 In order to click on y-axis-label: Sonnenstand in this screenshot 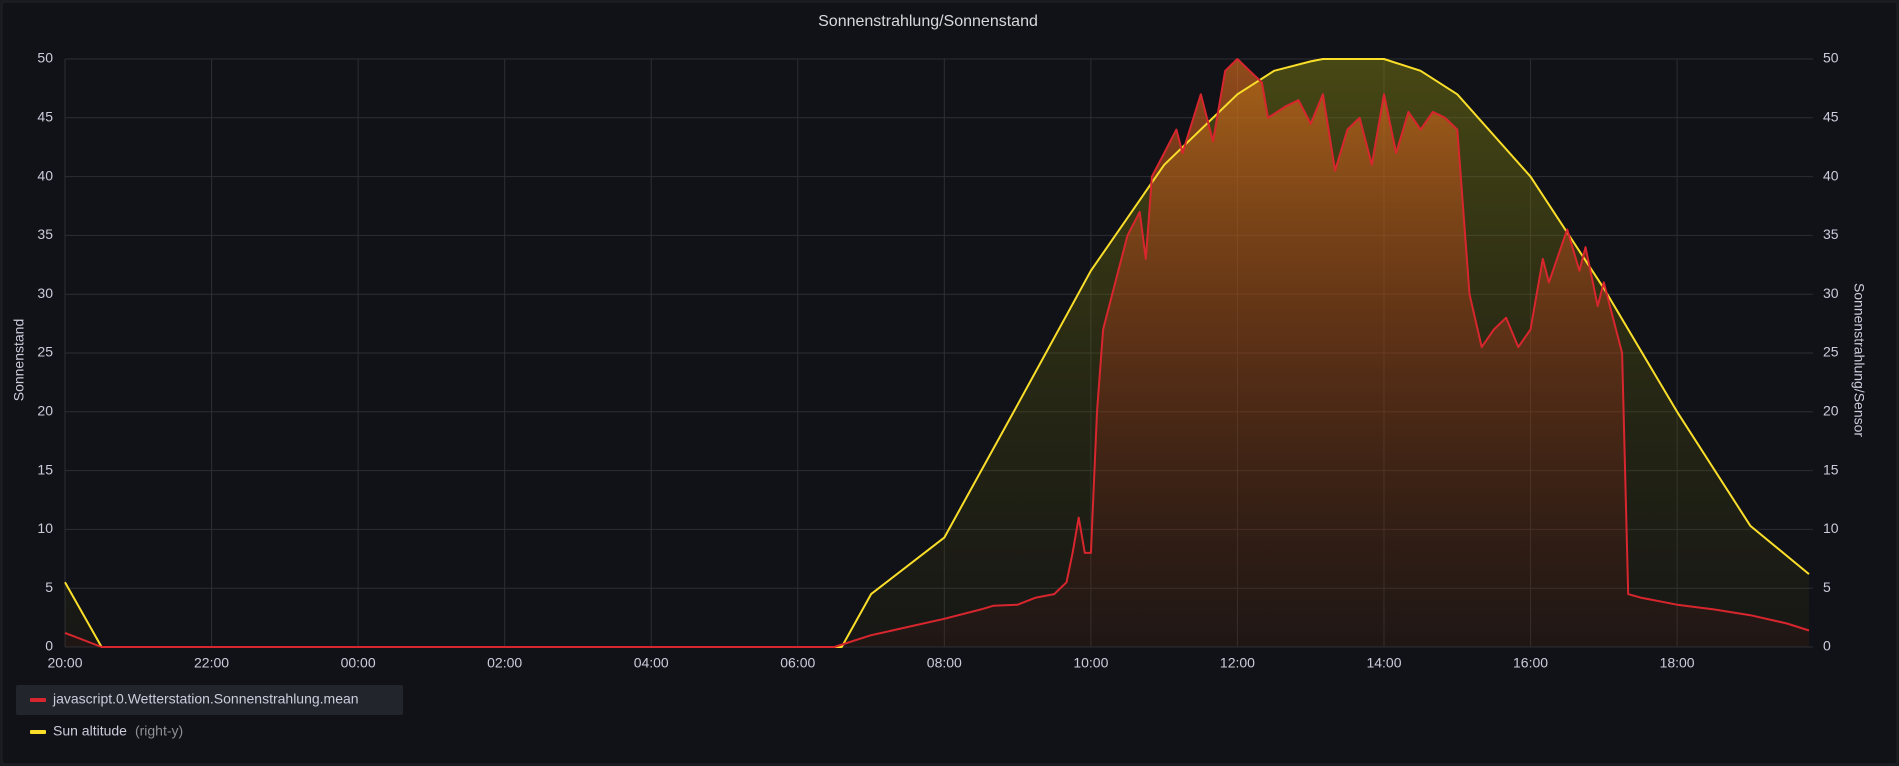, I will do `click(19, 360)`.